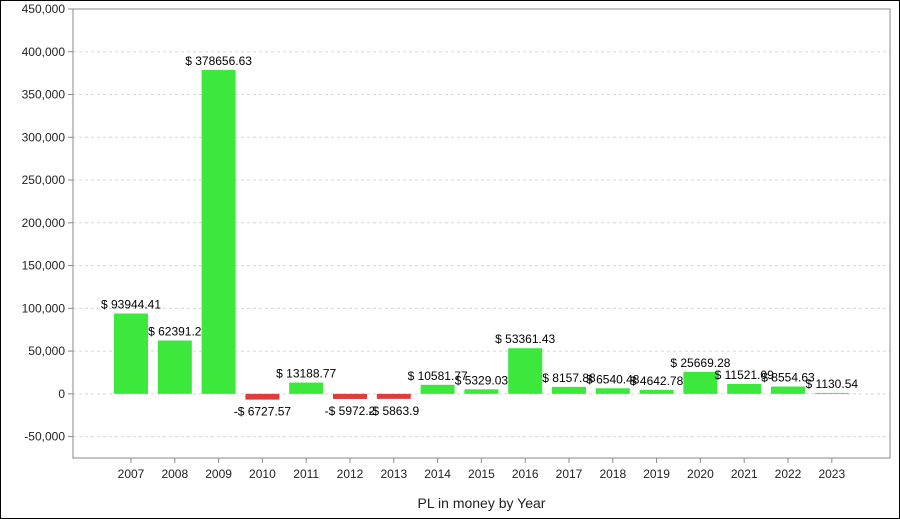 Image resolution: width=900 pixels, height=519 pixels. Describe the element at coordinates (525, 371) in the screenshot. I see `bar-2016` at that location.